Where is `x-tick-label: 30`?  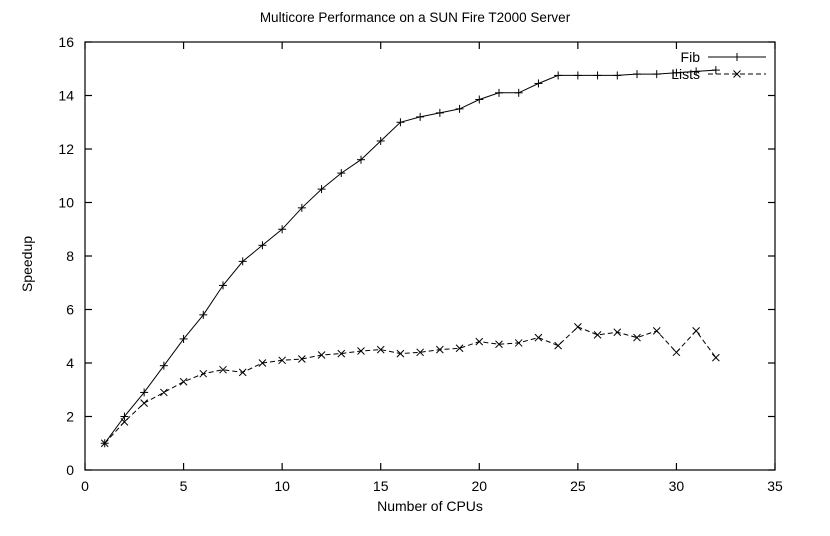
x-tick-label: 30 is located at coordinates (677, 486).